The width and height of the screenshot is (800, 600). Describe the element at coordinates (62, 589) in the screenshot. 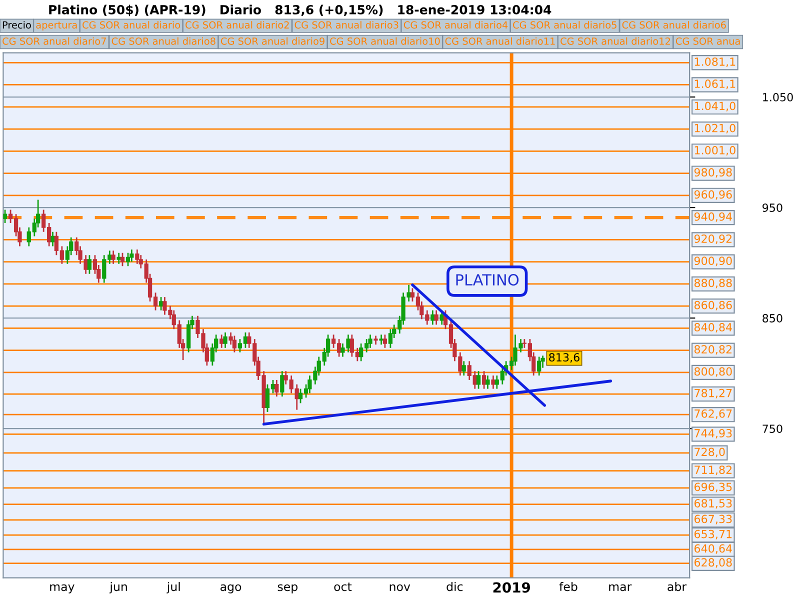

I see `x-tick-label: may` at that location.